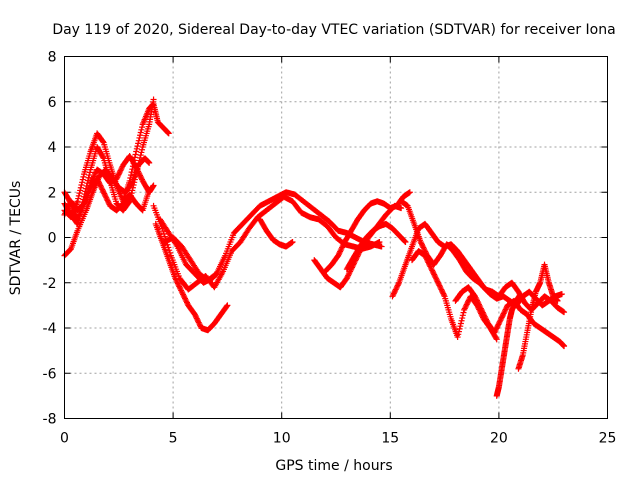  I want to click on y-tick-label: -4, so click(50, 329).